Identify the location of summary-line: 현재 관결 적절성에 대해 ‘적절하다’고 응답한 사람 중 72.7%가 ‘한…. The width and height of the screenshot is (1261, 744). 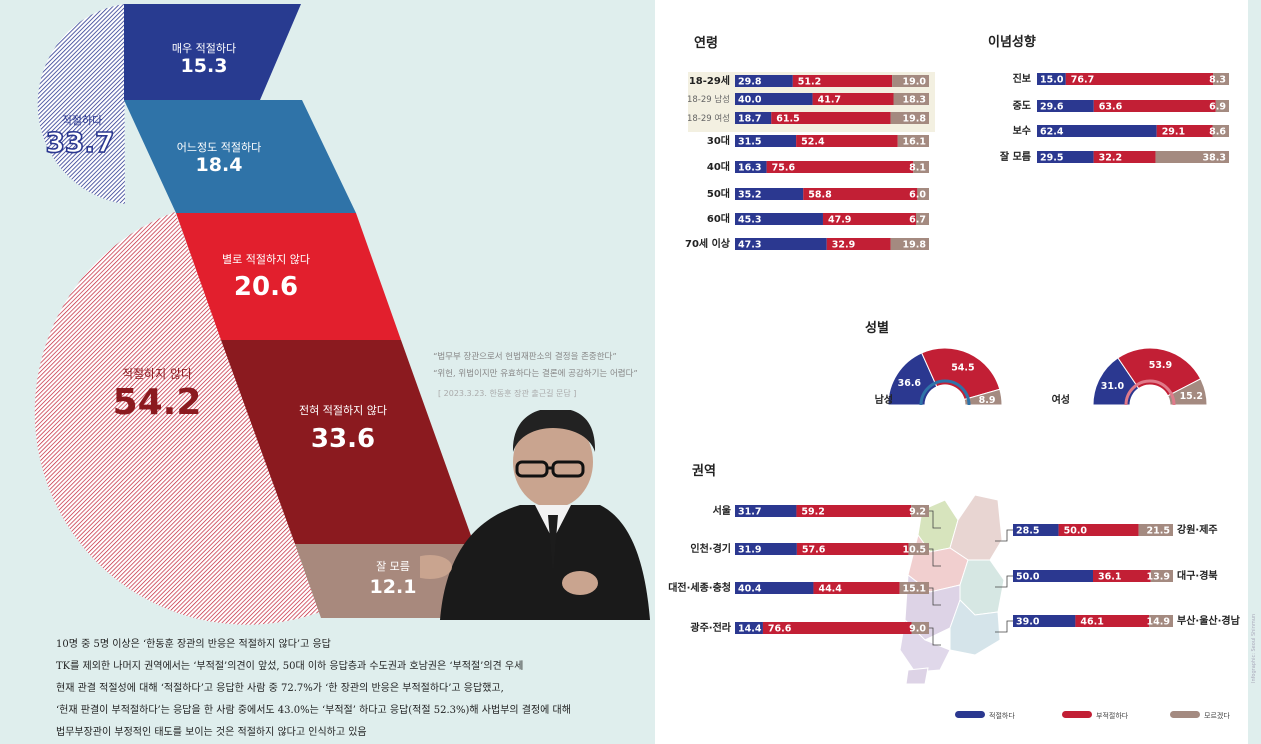
(280, 688).